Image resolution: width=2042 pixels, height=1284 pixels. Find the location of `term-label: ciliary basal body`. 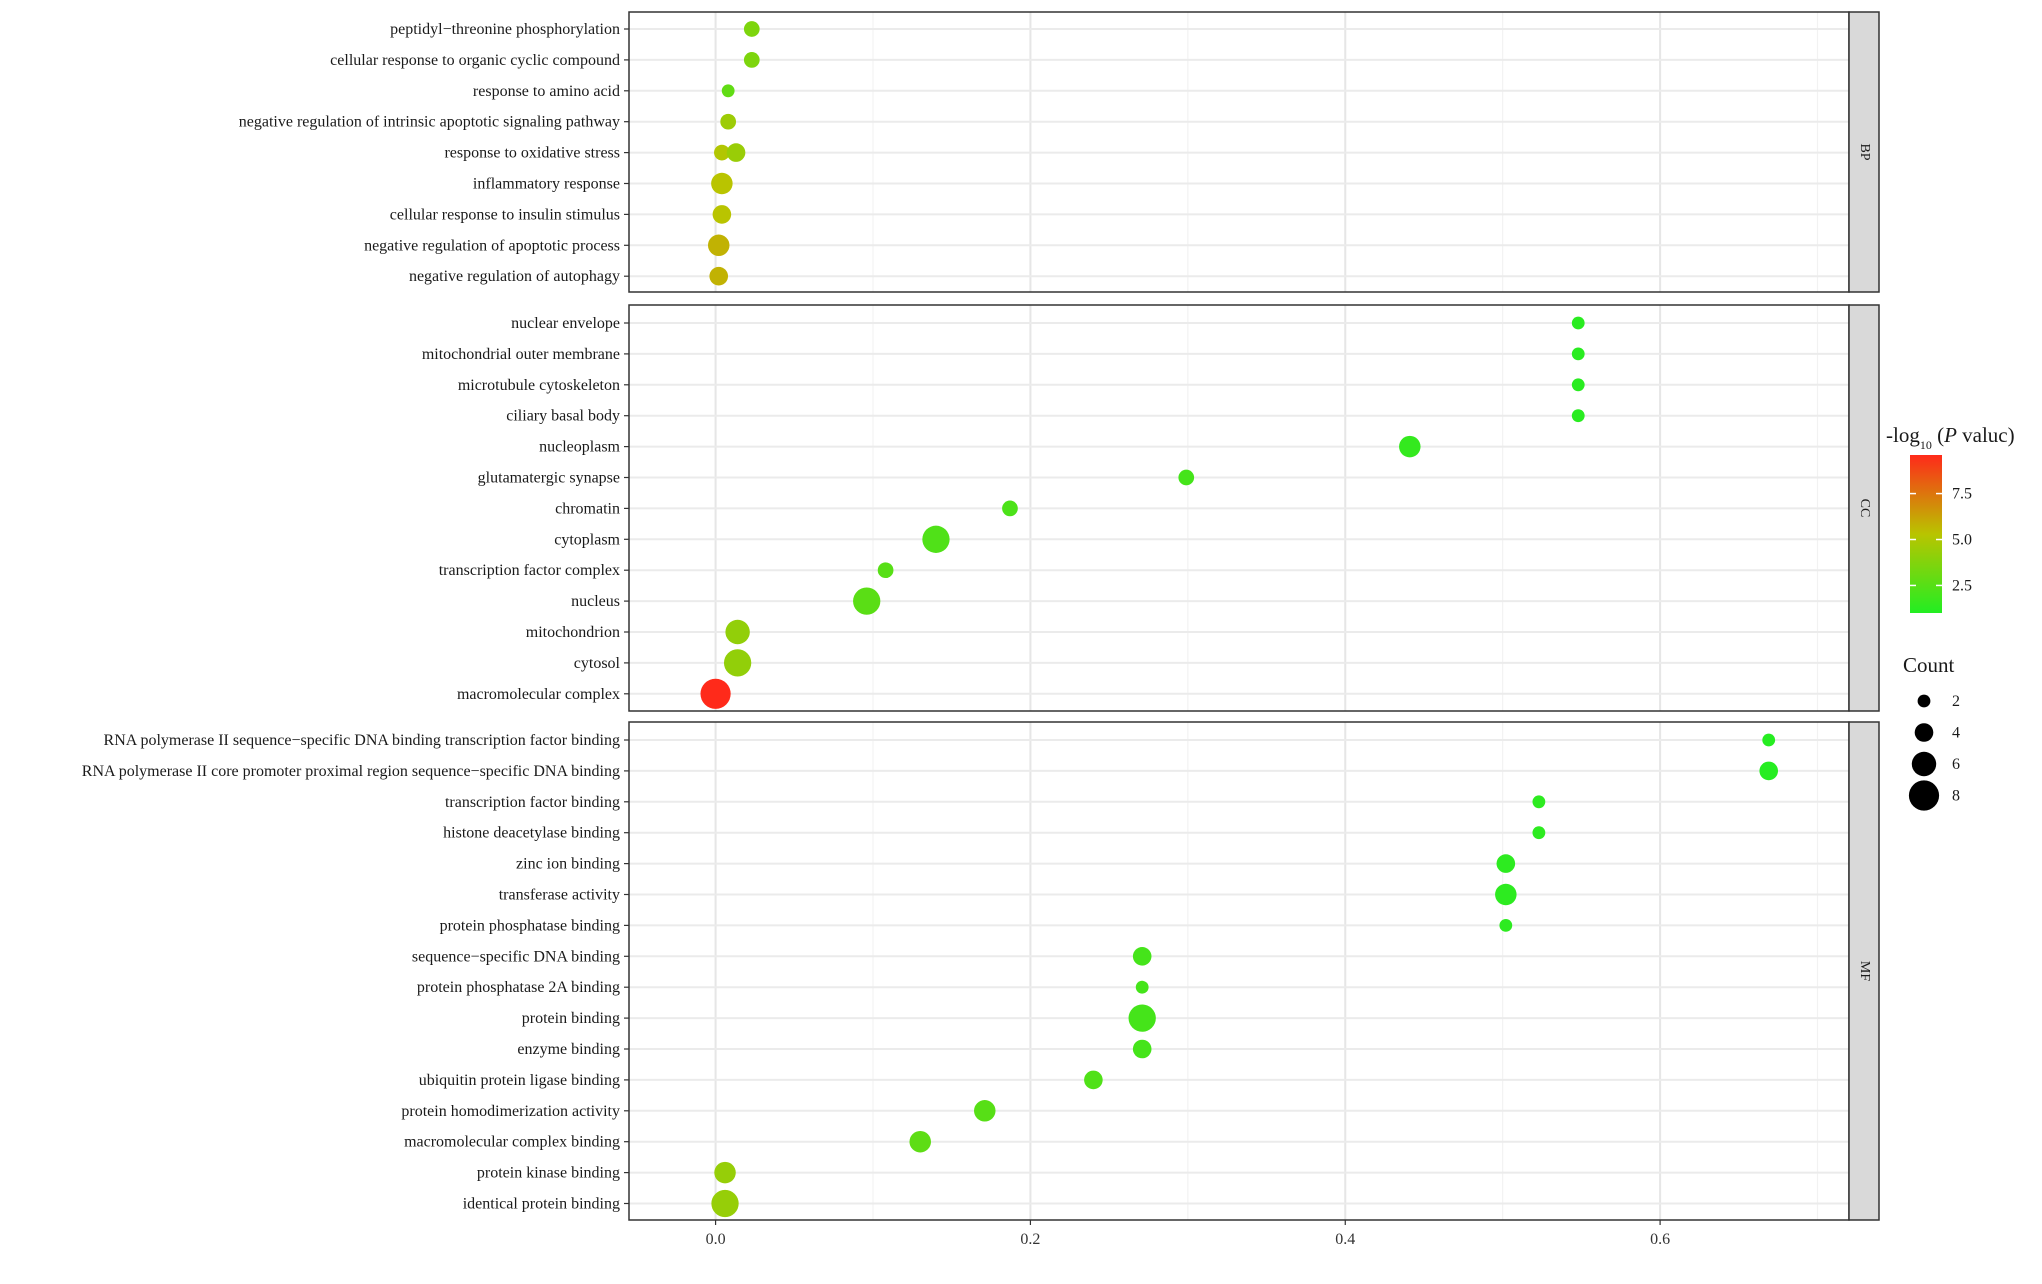

term-label: ciliary basal body is located at coordinates (563, 416).